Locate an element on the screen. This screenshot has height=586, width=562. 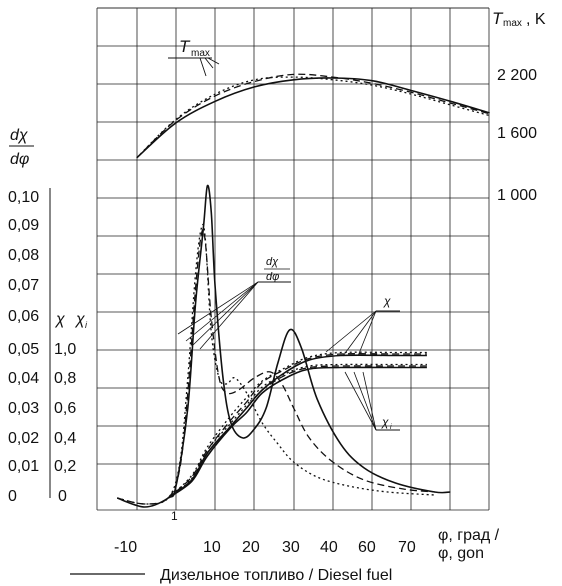
x-tick: 30 is located at coordinates (291, 547).